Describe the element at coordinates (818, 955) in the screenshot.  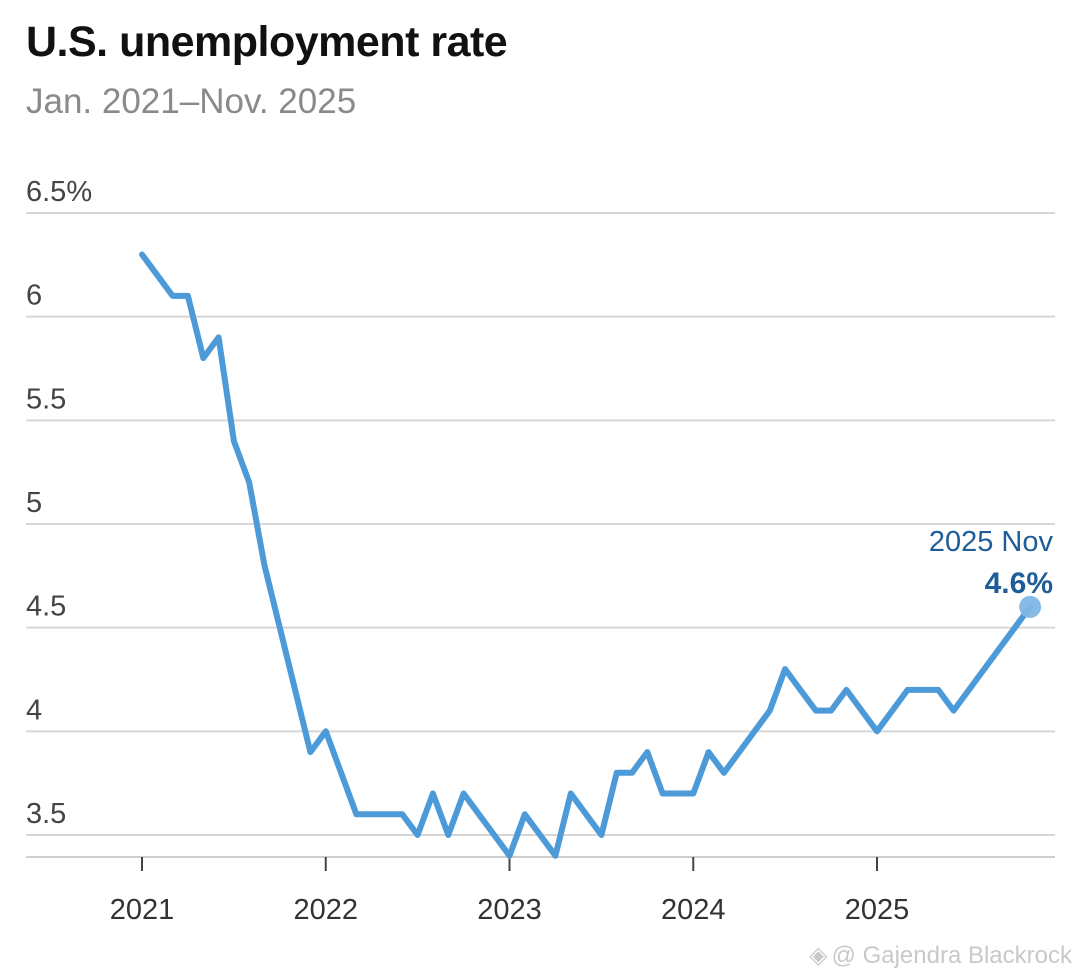
I see `watermark-logo-icon: ◈` at that location.